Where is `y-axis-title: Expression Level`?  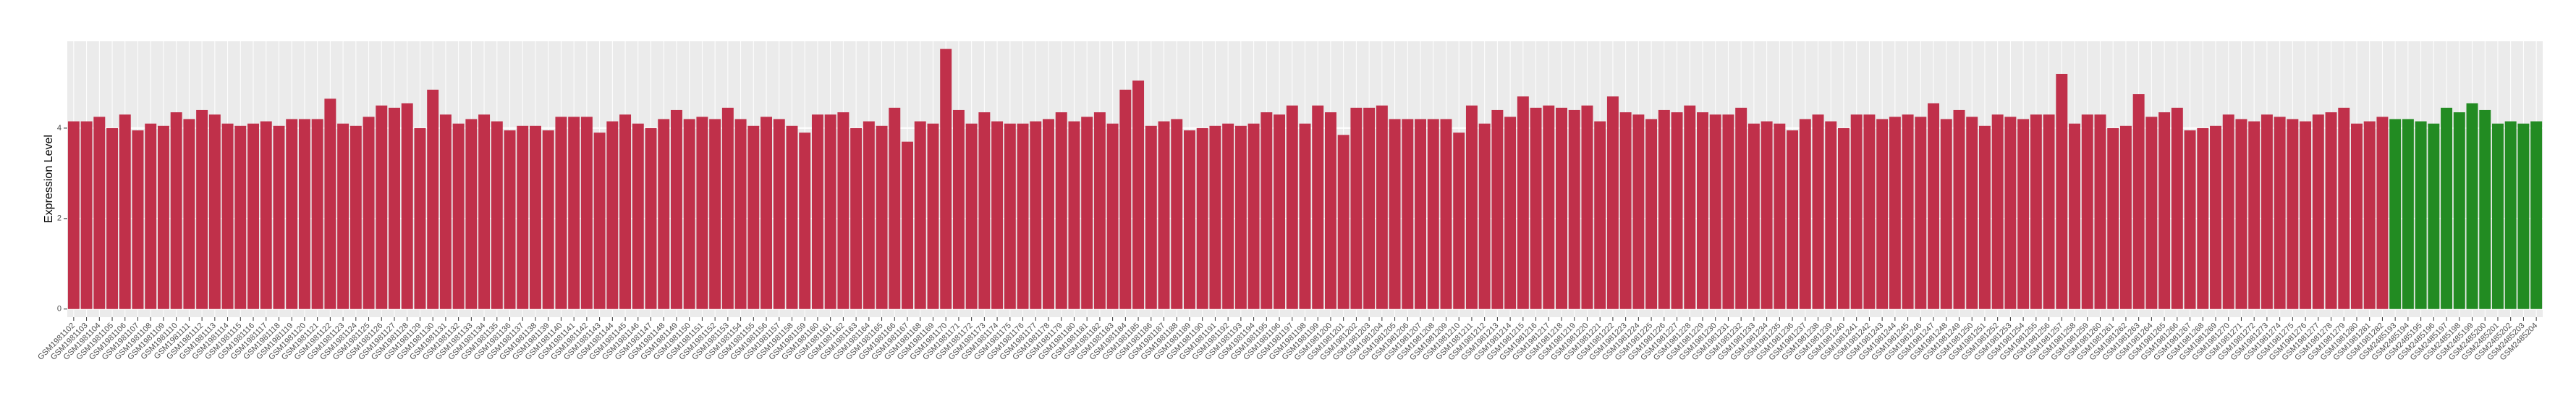
y-axis-title: Expression Level is located at coordinates (49, 179).